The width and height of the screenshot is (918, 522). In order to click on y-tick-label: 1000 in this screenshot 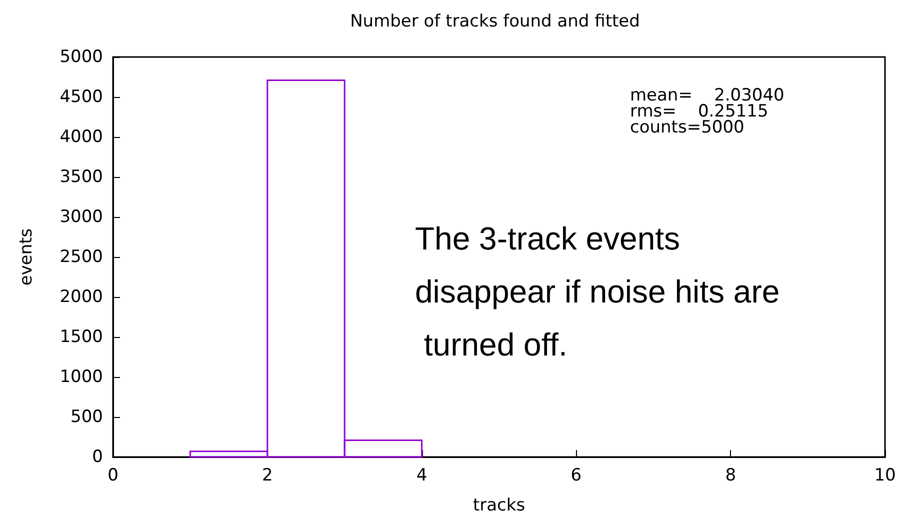, I will do `click(81, 377)`.